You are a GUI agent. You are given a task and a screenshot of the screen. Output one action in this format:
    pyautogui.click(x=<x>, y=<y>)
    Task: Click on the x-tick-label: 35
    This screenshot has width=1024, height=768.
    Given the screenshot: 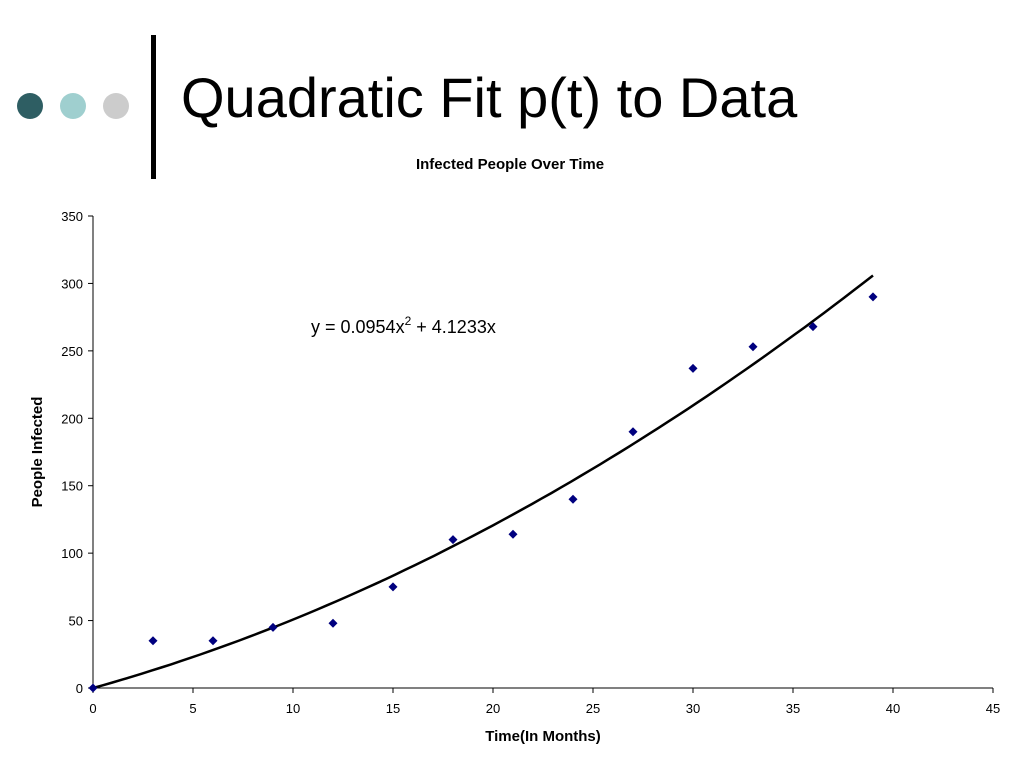 What is the action you would take?
    pyautogui.click(x=793, y=708)
    